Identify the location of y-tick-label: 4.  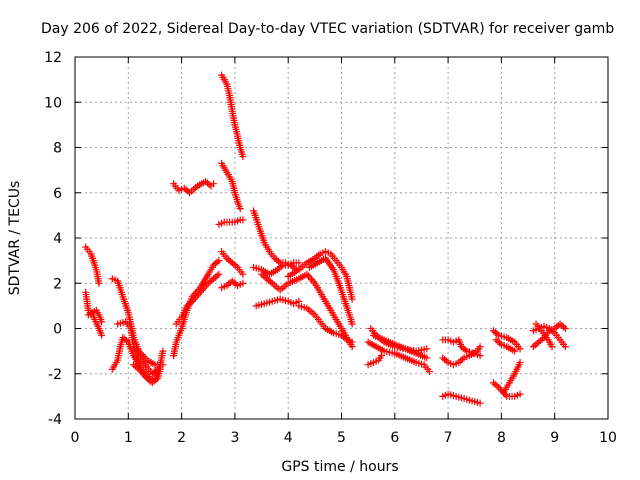
(57, 239).